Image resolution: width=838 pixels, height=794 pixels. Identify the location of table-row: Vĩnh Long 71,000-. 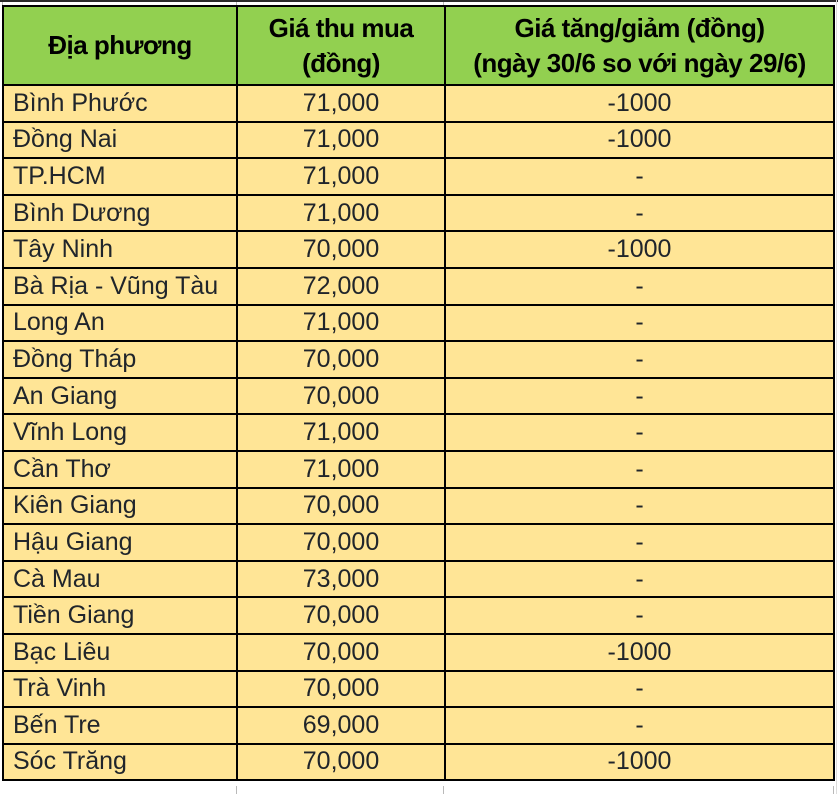
(418, 432).